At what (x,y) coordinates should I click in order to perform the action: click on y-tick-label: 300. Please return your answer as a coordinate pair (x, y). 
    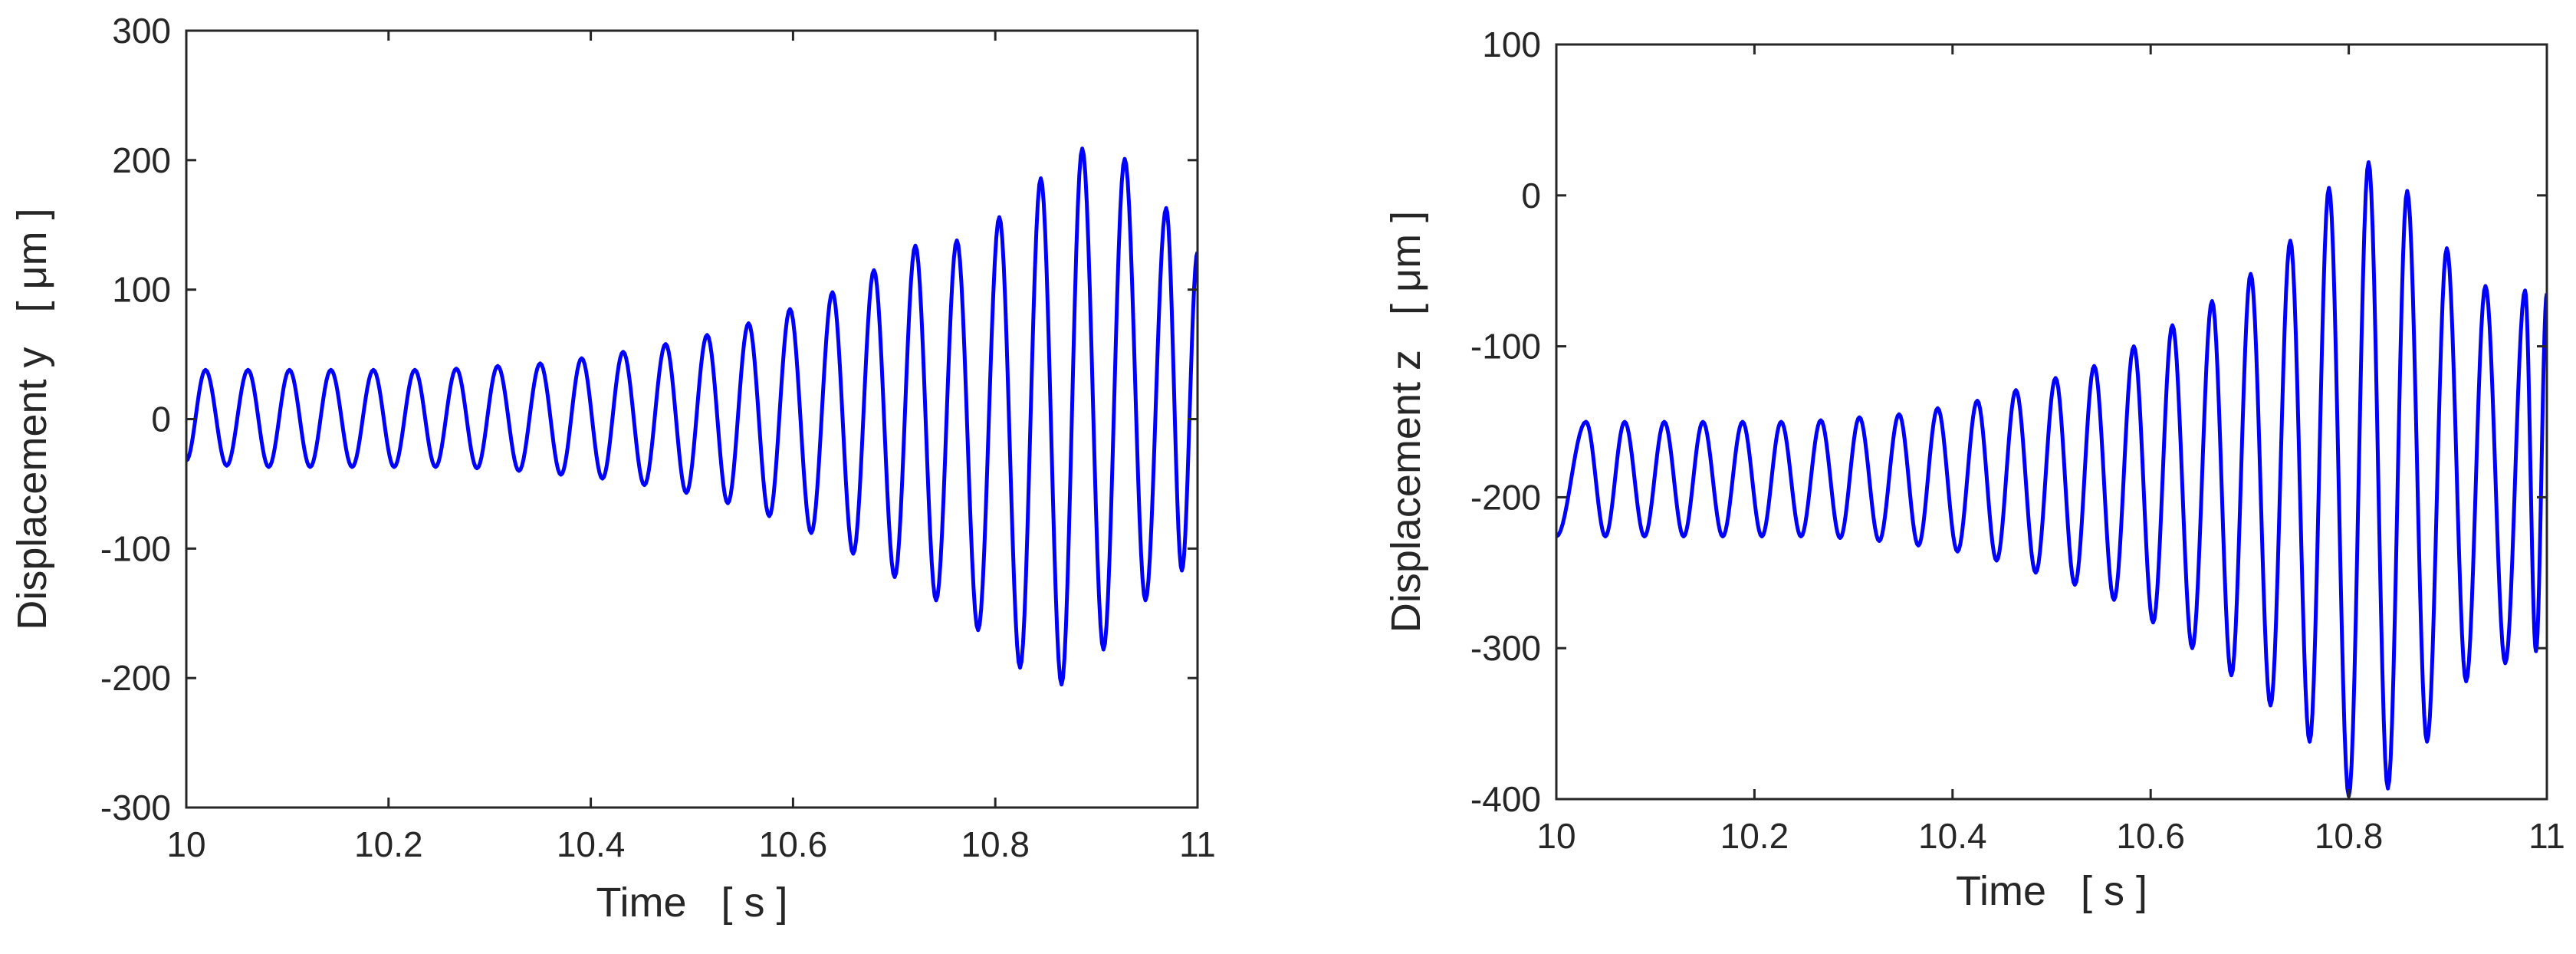
    Looking at the image, I should click on (141, 31).